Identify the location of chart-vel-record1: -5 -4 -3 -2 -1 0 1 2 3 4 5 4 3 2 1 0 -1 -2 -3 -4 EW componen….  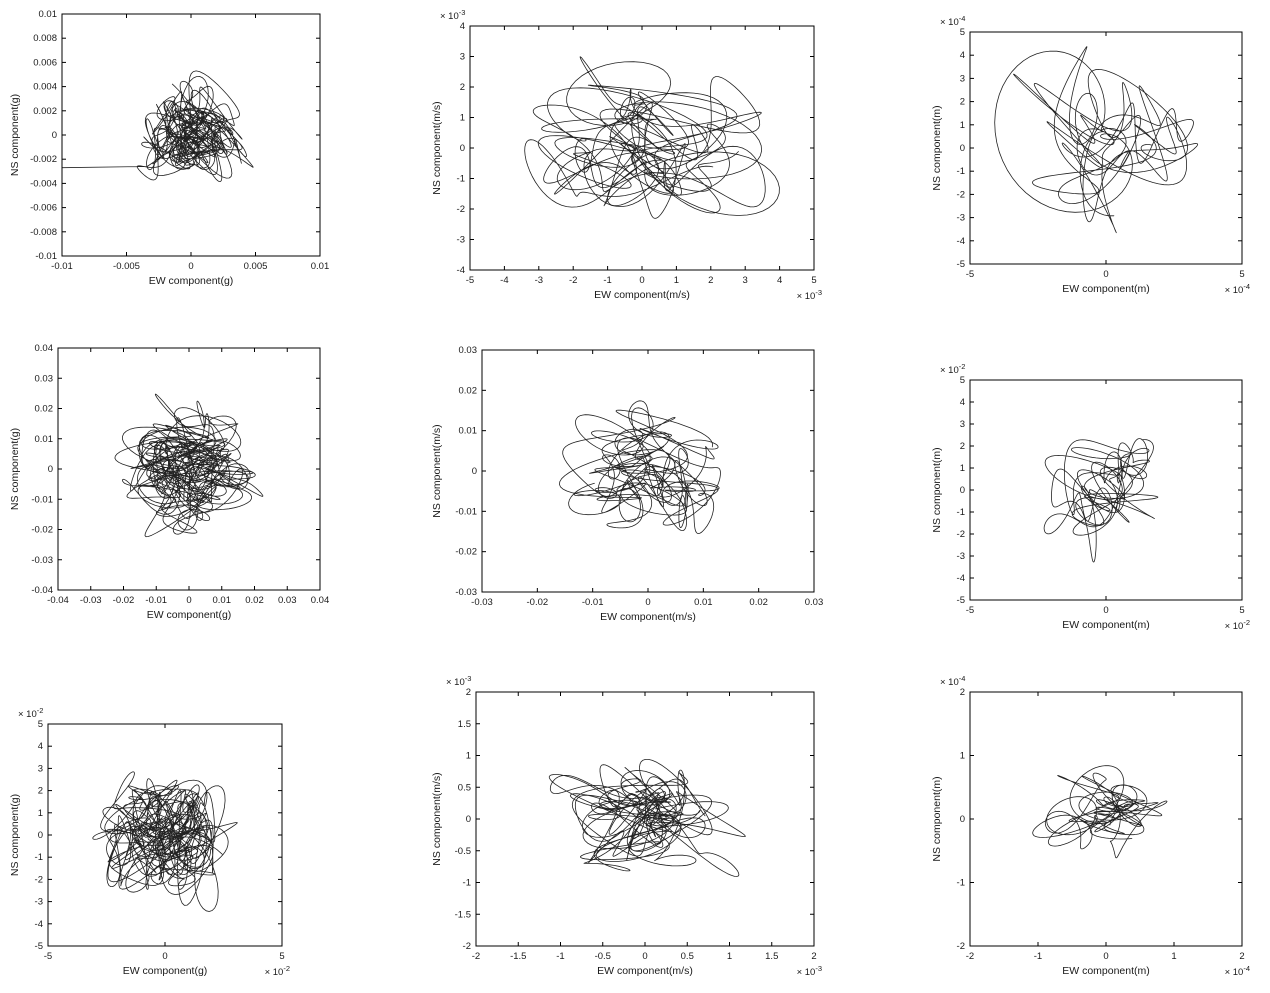
(632, 158).